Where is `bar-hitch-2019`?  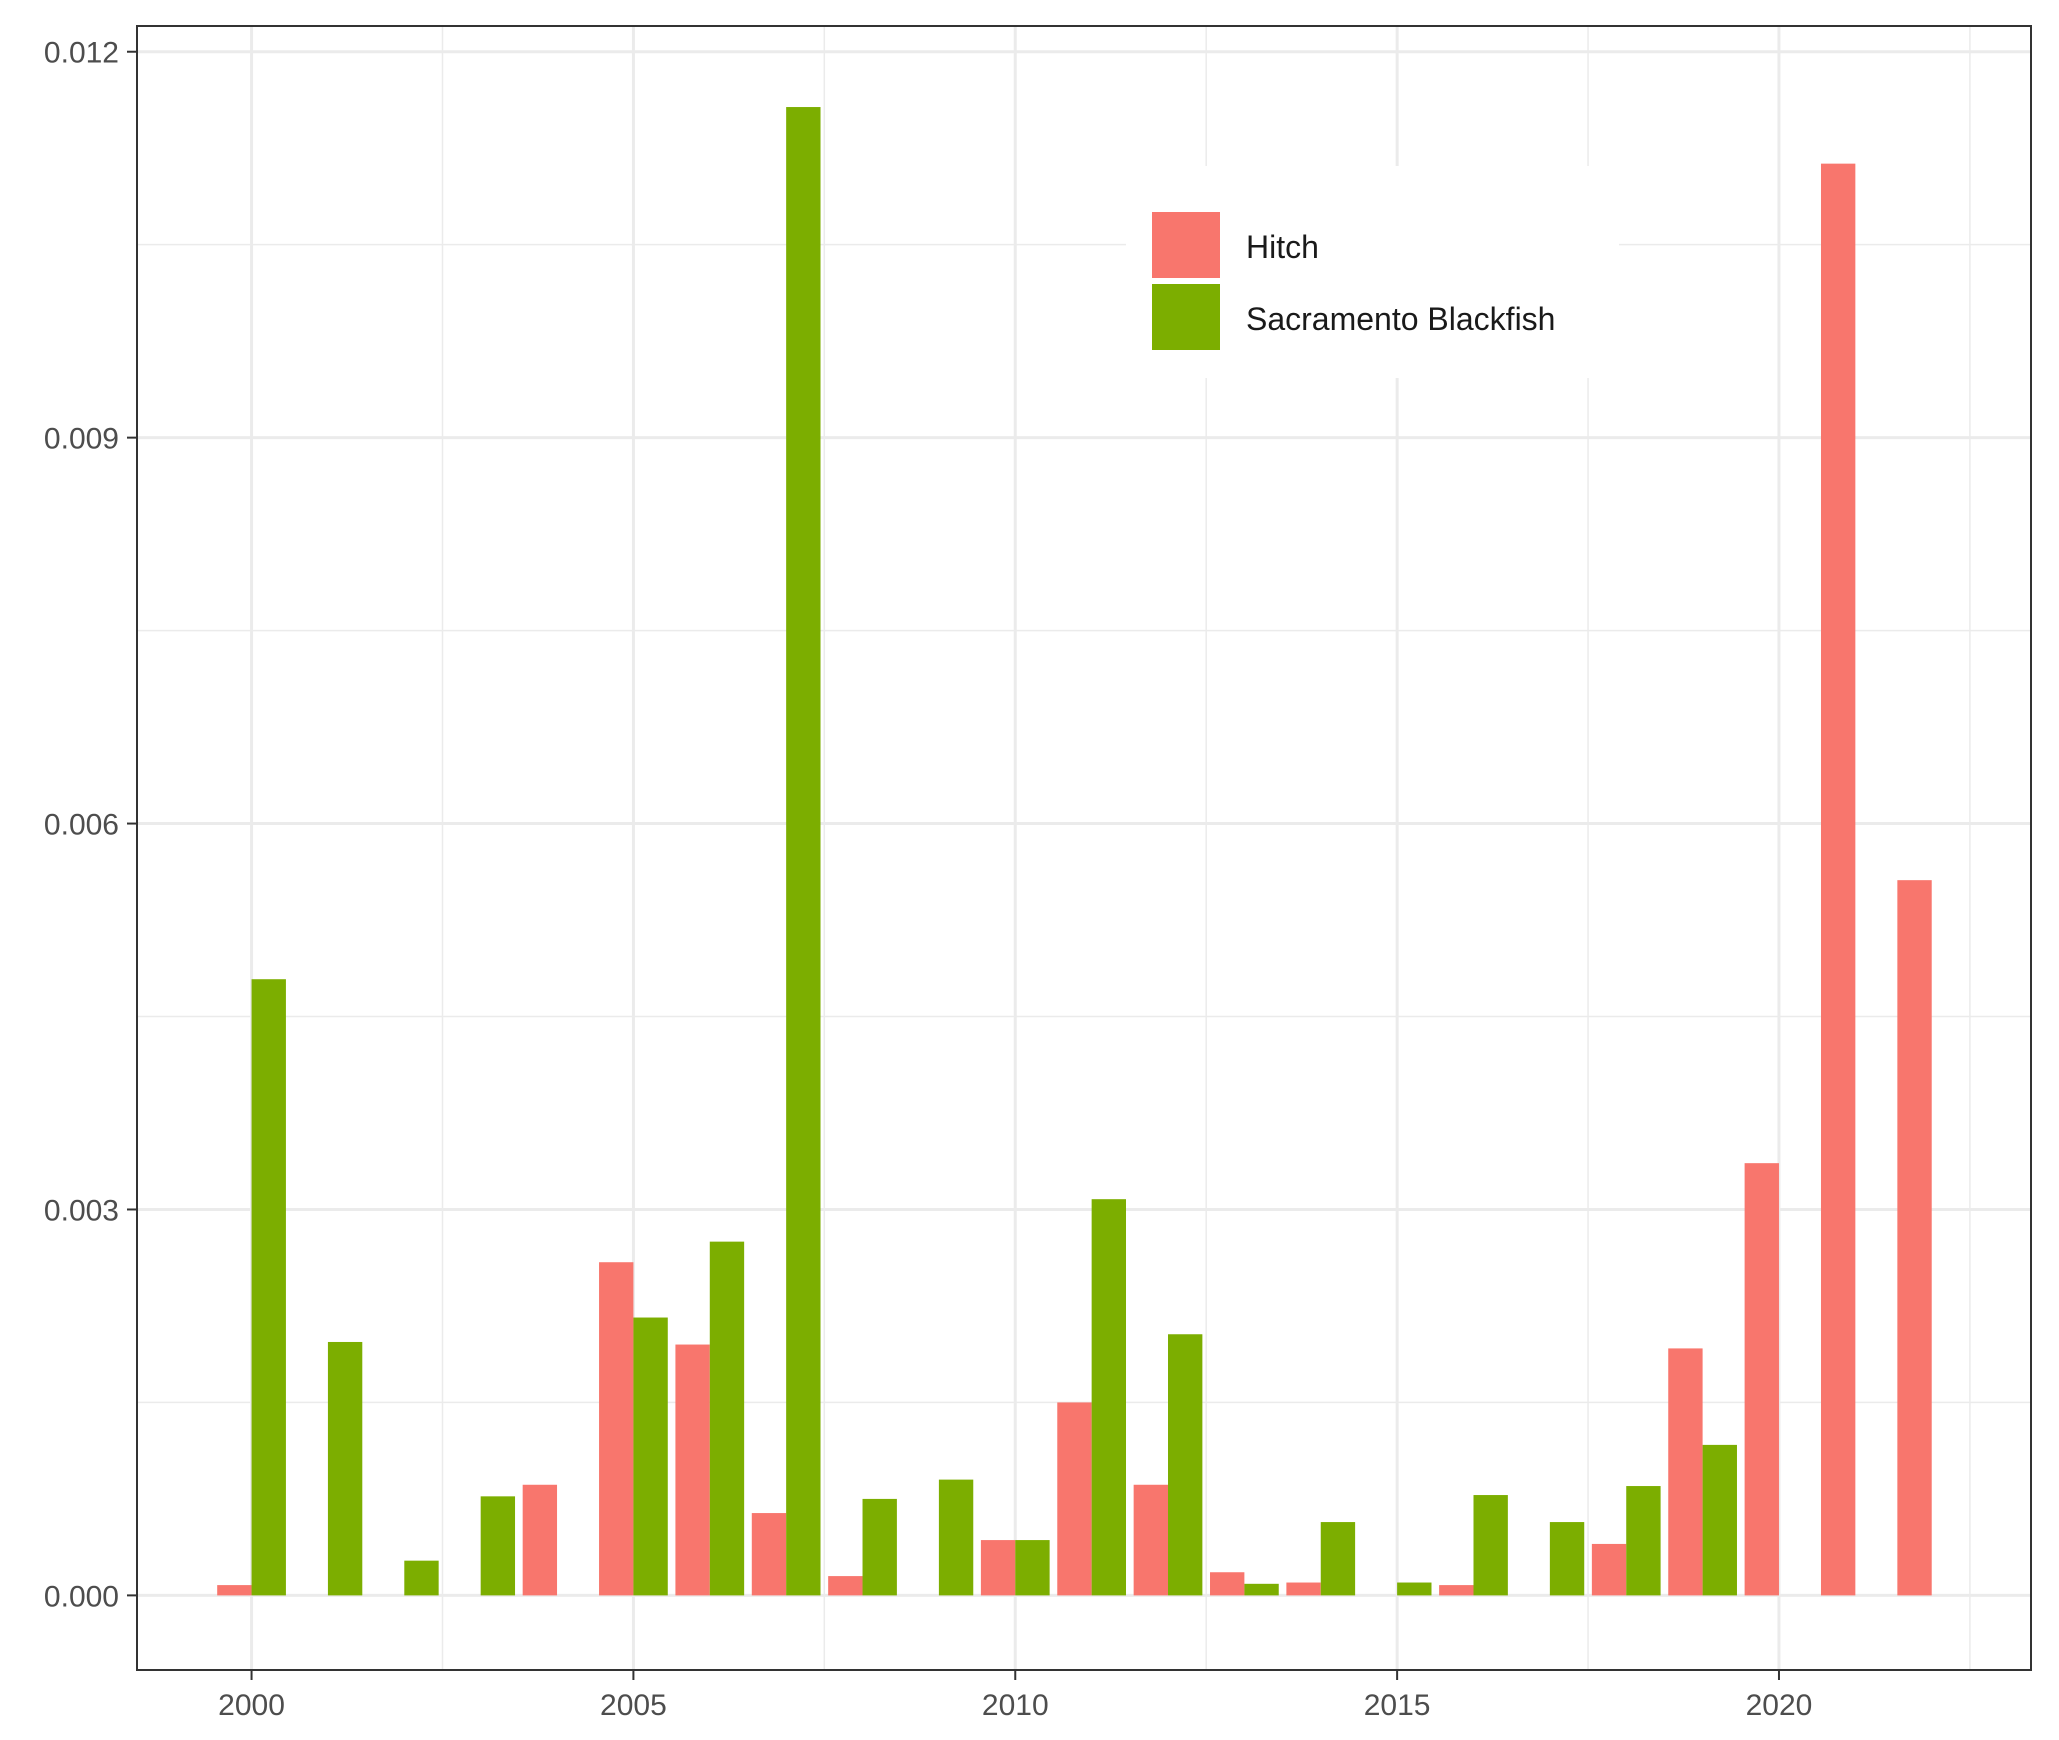 bar-hitch-2019 is located at coordinates (1685, 1472).